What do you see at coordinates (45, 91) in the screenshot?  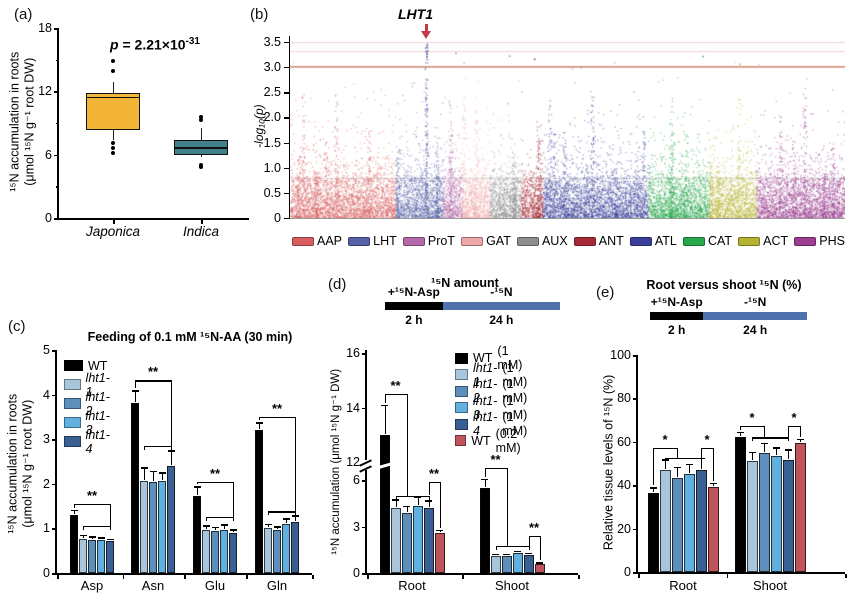 I see `y-axis-tick-label: 12` at bounding box center [45, 91].